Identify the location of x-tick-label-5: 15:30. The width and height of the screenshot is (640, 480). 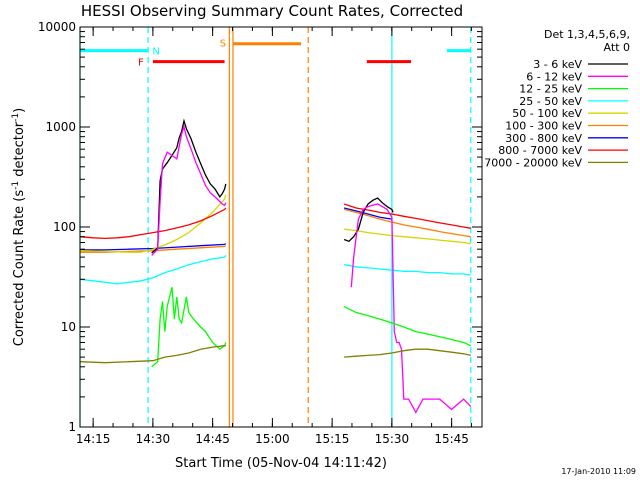
(392, 439).